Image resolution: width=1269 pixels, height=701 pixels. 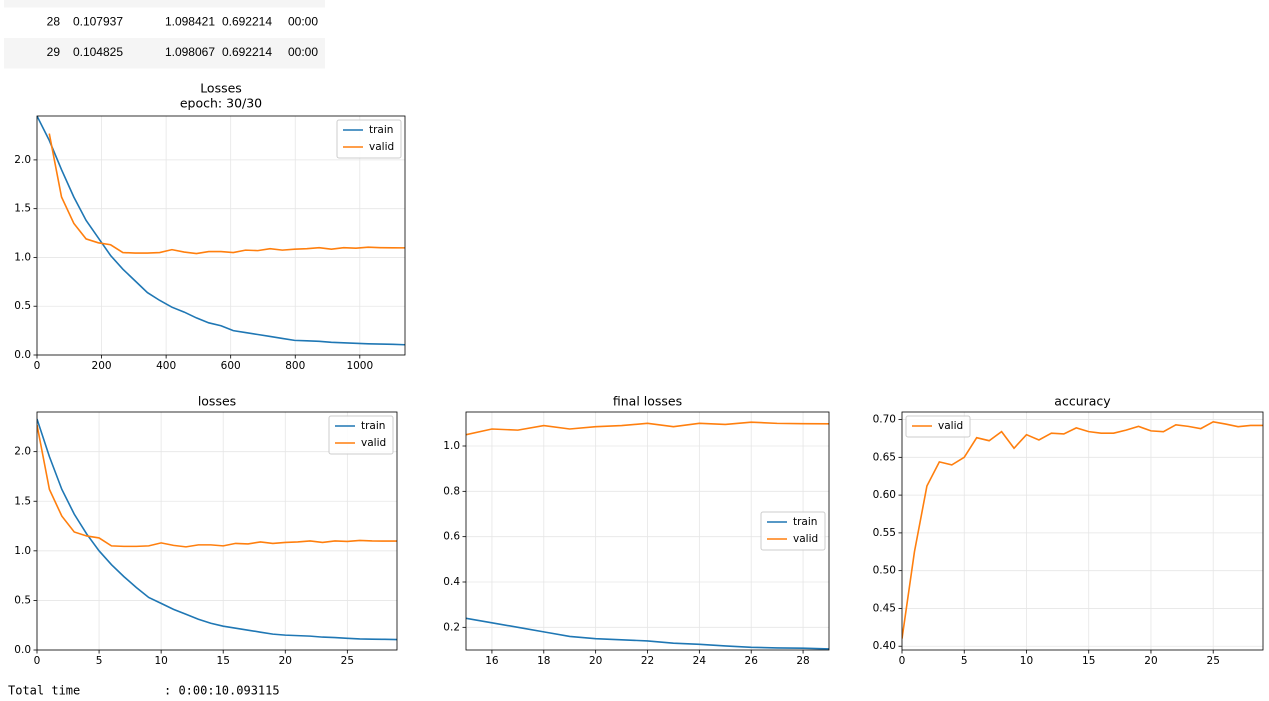 I want to click on table-cell: 28, so click(x=54, y=22).